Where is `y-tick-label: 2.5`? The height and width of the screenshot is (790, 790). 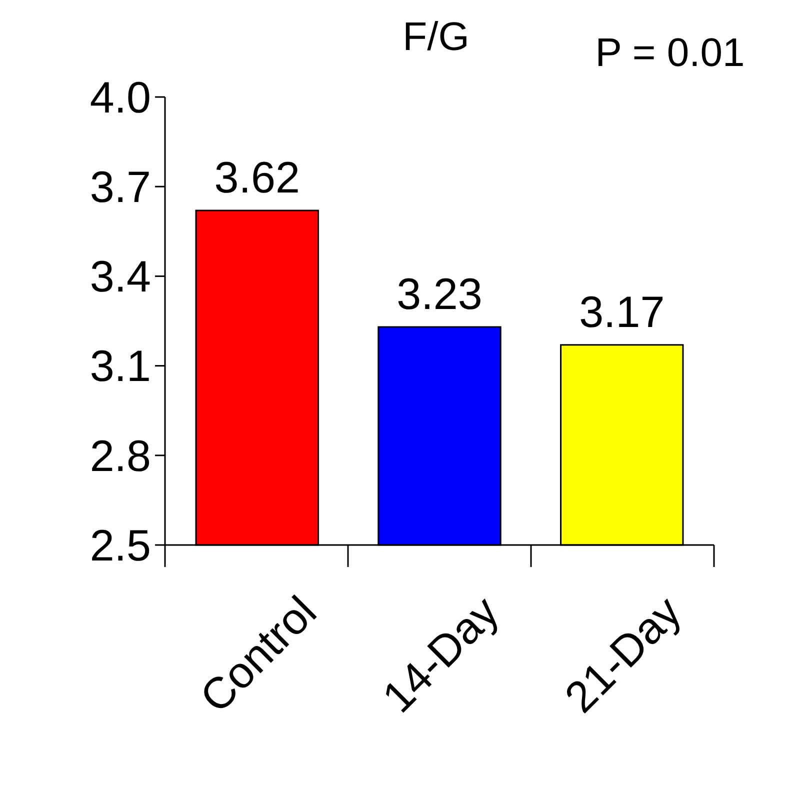
y-tick-label: 2.5 is located at coordinates (120, 545).